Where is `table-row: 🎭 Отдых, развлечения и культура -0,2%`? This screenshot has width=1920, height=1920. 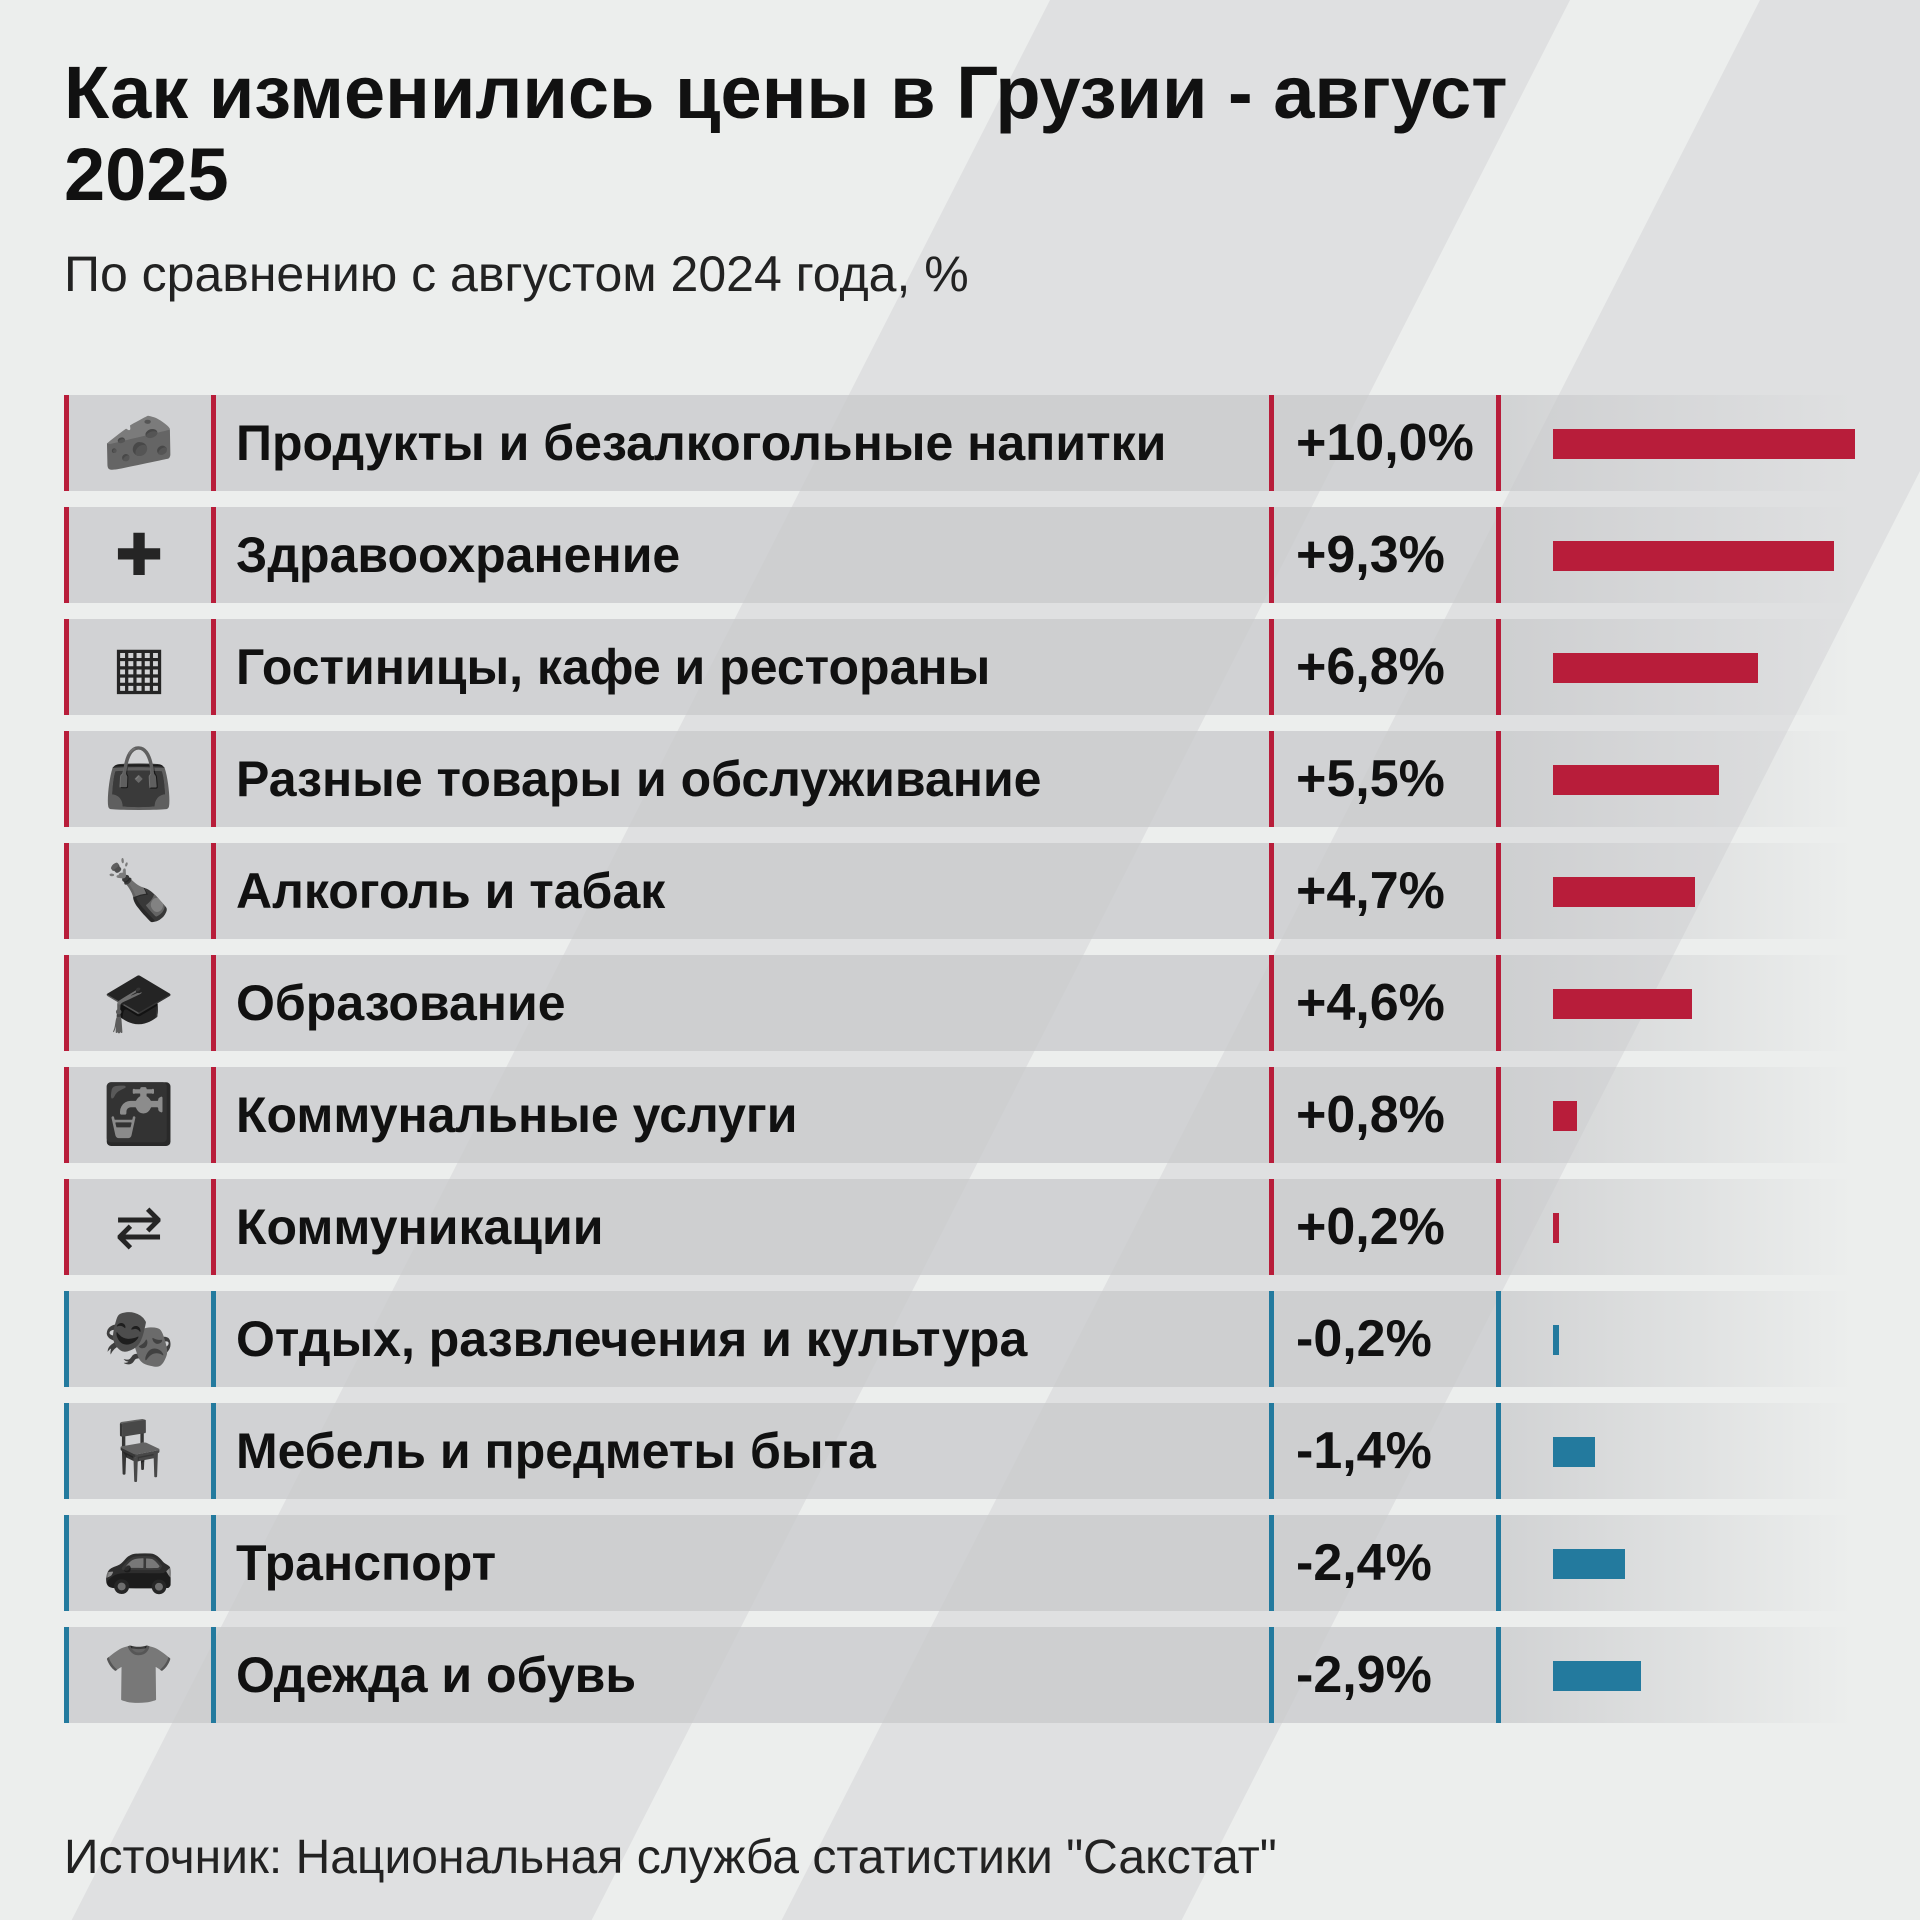 table-row: 🎭 Отдых, развлечения и культура -0,2% is located at coordinates (959, 1339).